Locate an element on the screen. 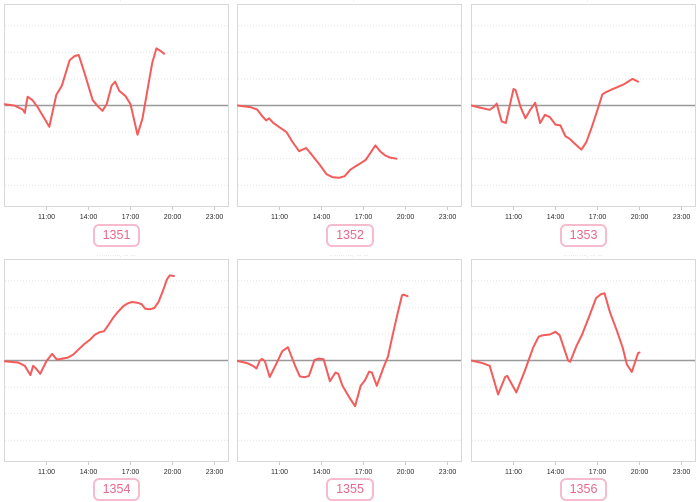 This screenshot has width=700, height=502. chart-id-badge: 1351 is located at coordinates (116, 235).